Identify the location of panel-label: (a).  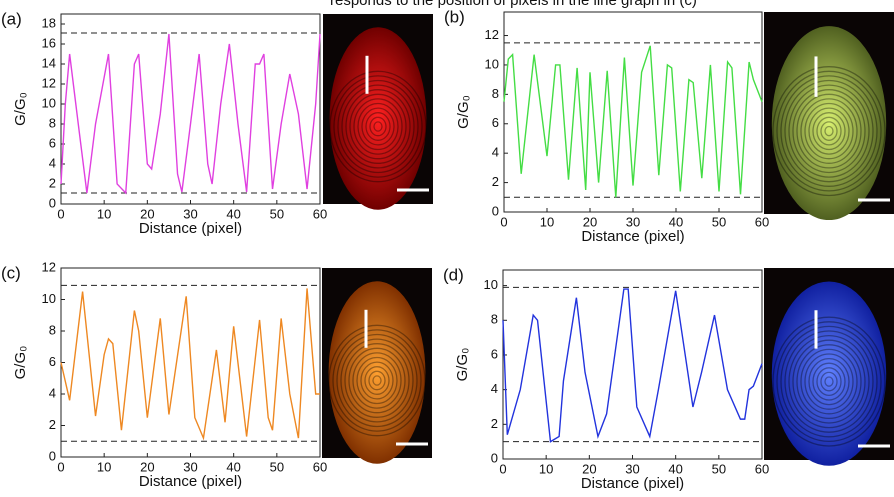
(11, 18).